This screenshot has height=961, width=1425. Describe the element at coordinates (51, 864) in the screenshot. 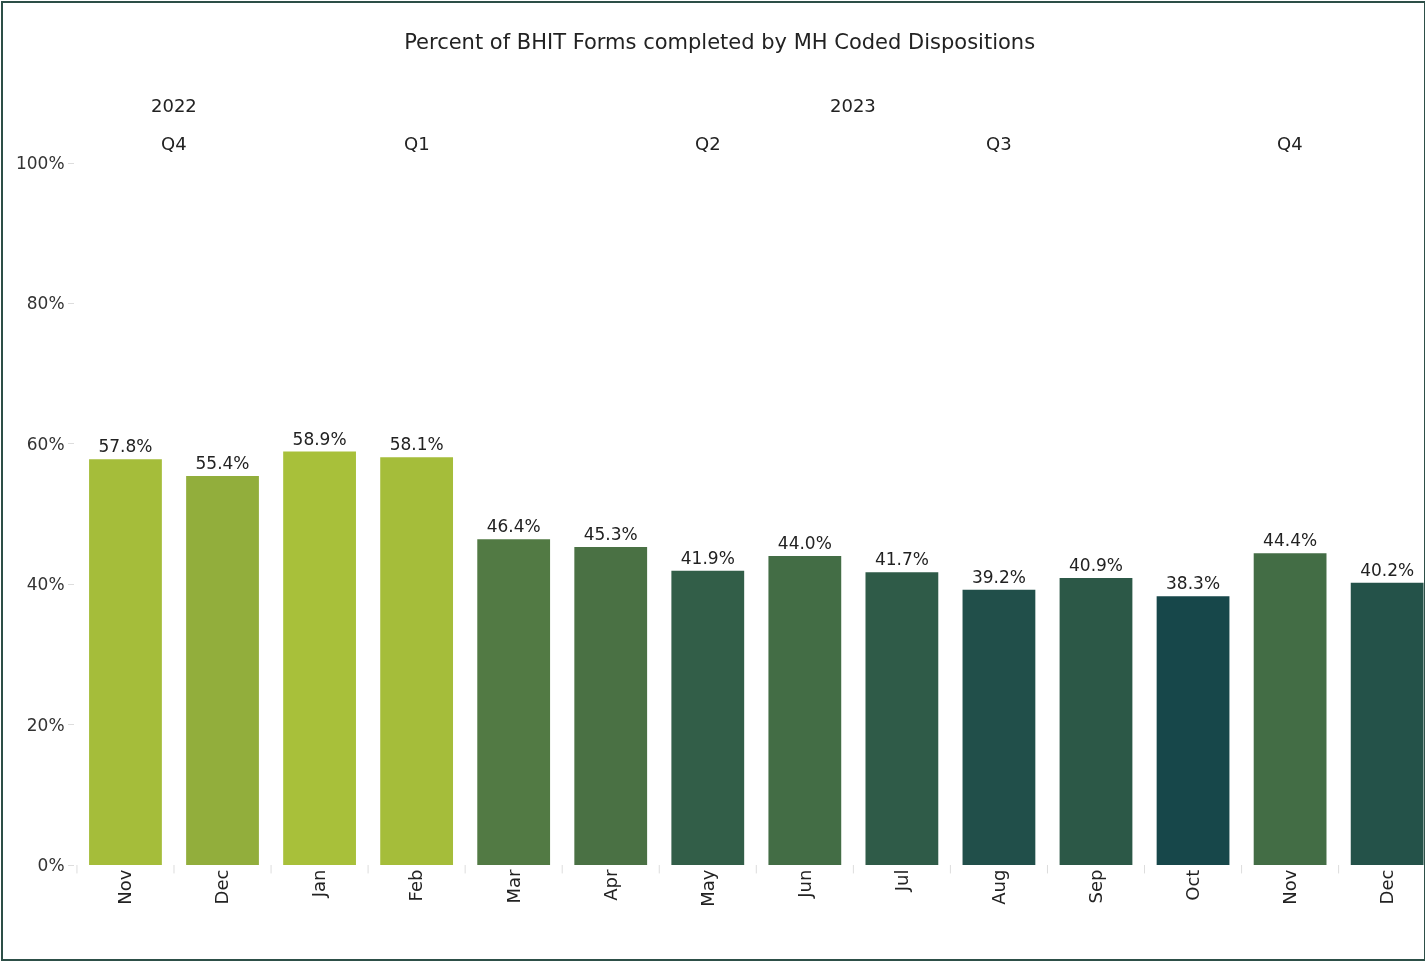

I see `y-tick-label: 0%` at that location.